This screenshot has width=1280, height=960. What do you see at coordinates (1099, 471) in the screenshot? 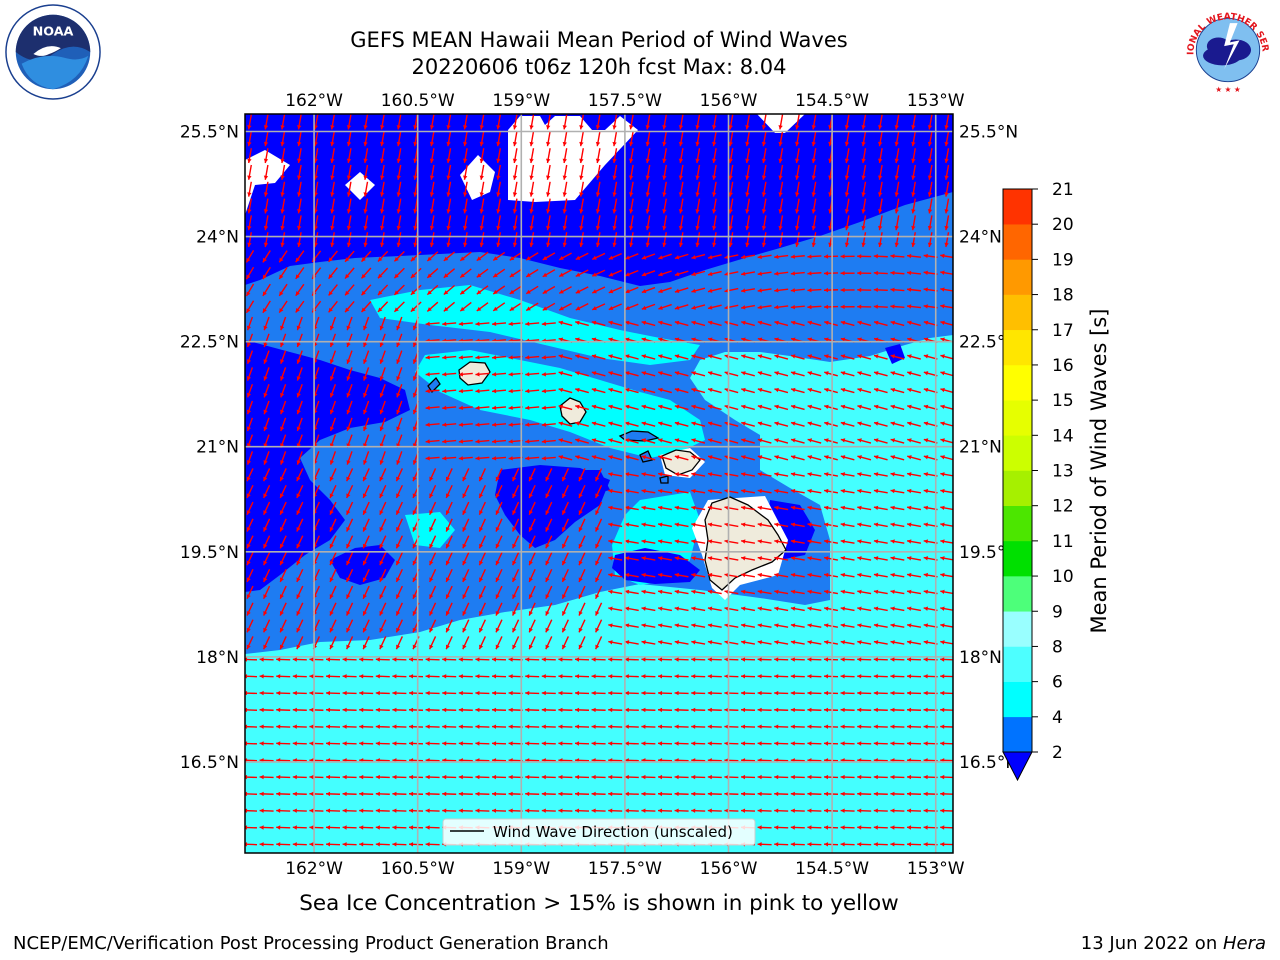
I see `colorbar-label: Mean Period of Wind Waves [s]` at bounding box center [1099, 471].